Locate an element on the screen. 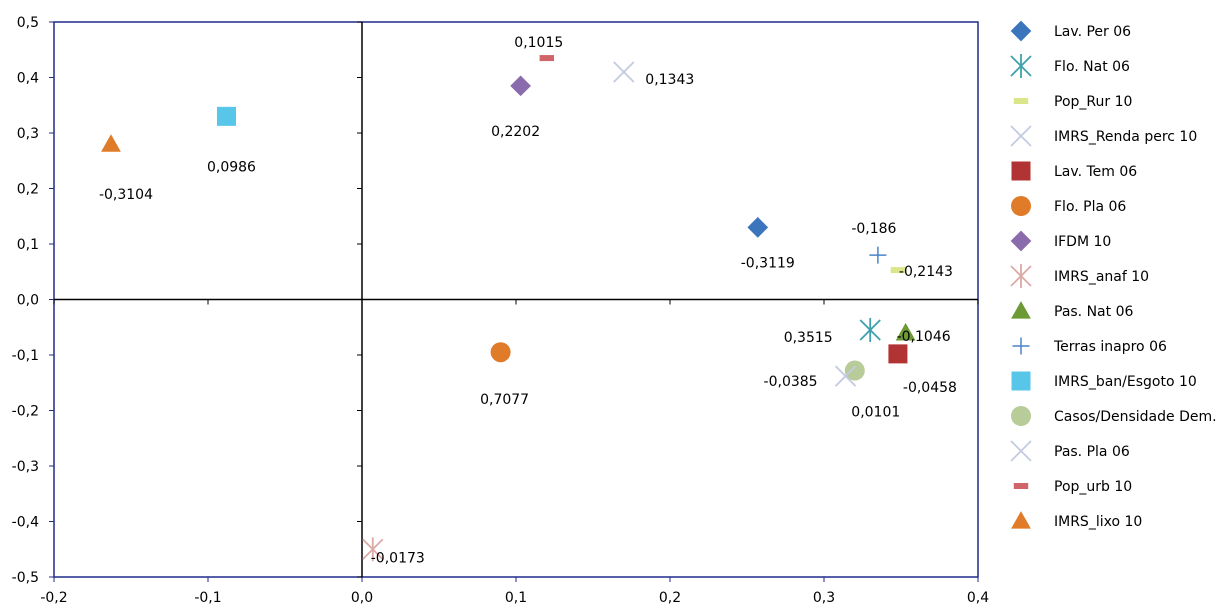 The image size is (1230, 609). legend-item: Pop_urb 10 is located at coordinates (1072, 487).